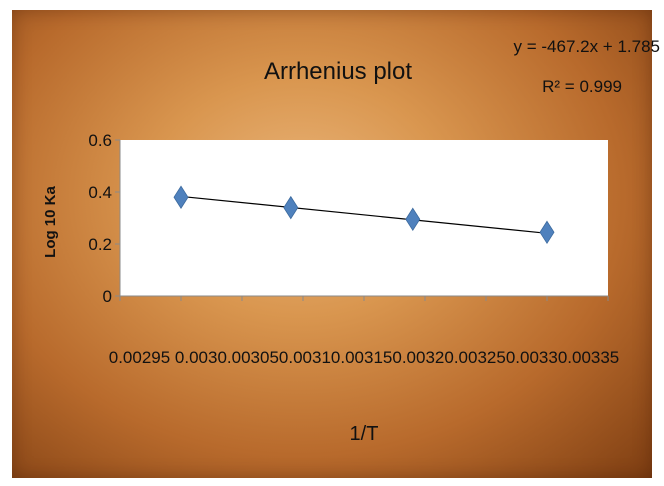  I want to click on trendline-equation: y = -467.2x + 1.785, so click(587, 46).